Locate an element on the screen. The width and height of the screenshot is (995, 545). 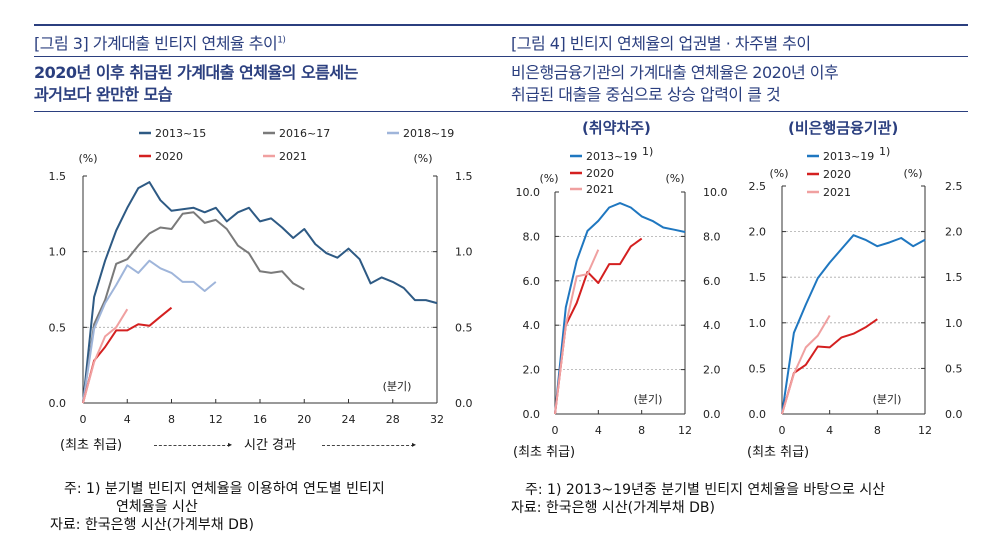
x-tick-label: 16 is located at coordinates (260, 419).